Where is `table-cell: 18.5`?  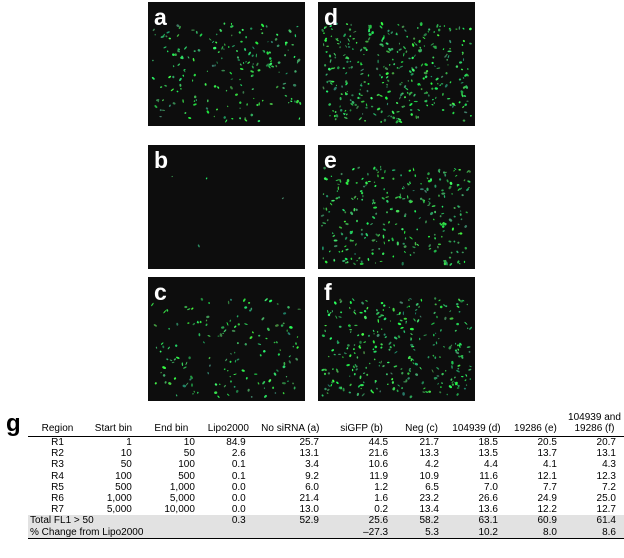 table-cell: 18.5 is located at coordinates (488, 443).